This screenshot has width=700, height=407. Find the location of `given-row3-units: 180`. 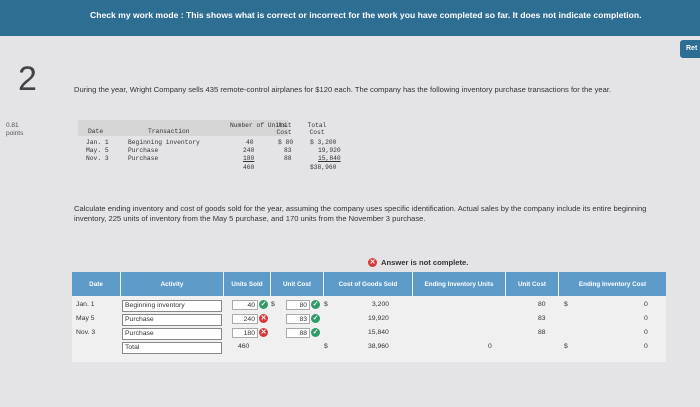

given-row3-units: 180 is located at coordinates (249, 158).